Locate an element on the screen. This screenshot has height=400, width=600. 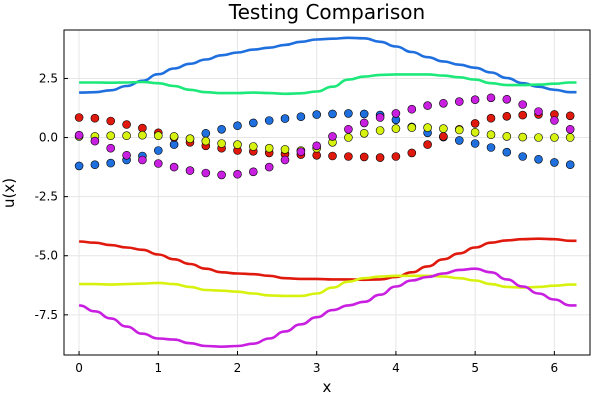
y-tick-label: -2.5 is located at coordinates (46, 197).